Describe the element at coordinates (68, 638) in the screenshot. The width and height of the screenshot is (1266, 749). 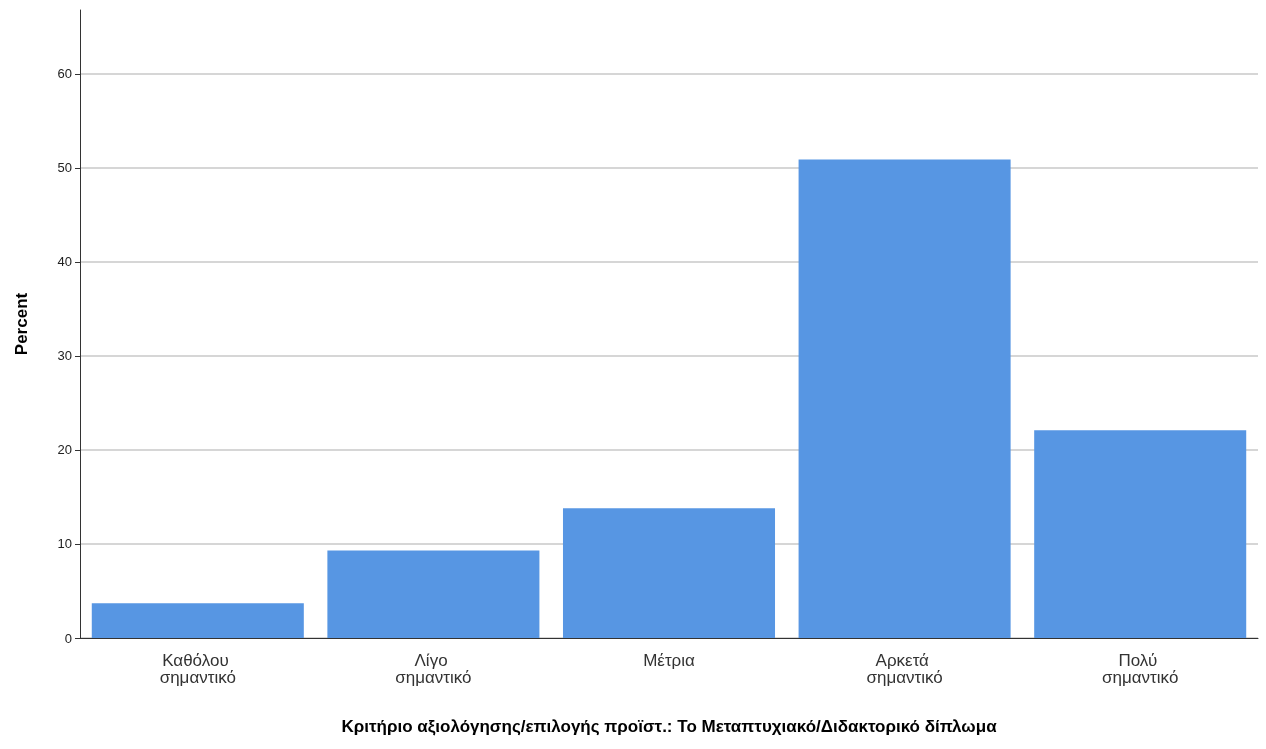
I see `y-tick-label: 0` at that location.